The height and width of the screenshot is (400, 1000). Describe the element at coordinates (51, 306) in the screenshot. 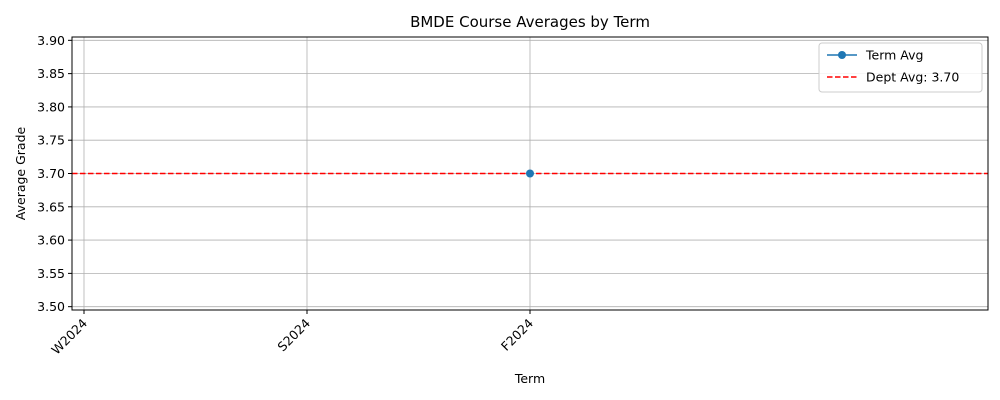

I see `y-tick-label: 3.50` at that location.